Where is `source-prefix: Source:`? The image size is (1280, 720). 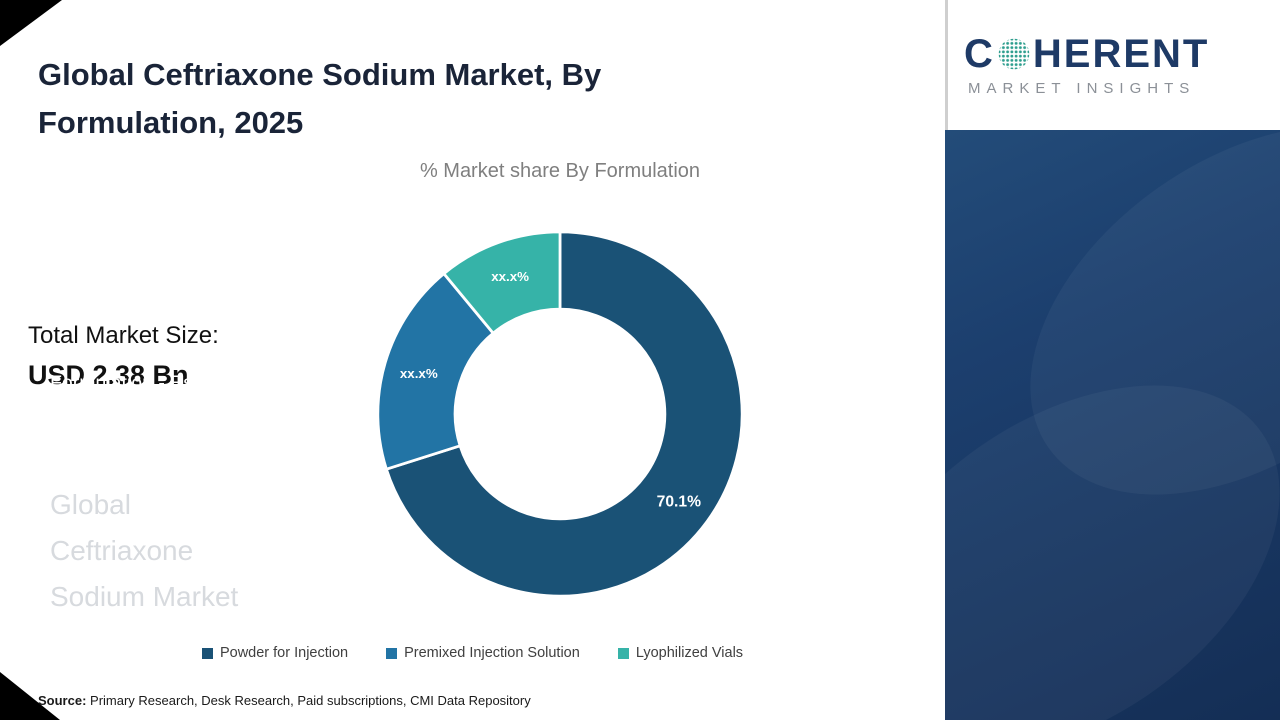
source-prefix: Source: is located at coordinates (62, 700).